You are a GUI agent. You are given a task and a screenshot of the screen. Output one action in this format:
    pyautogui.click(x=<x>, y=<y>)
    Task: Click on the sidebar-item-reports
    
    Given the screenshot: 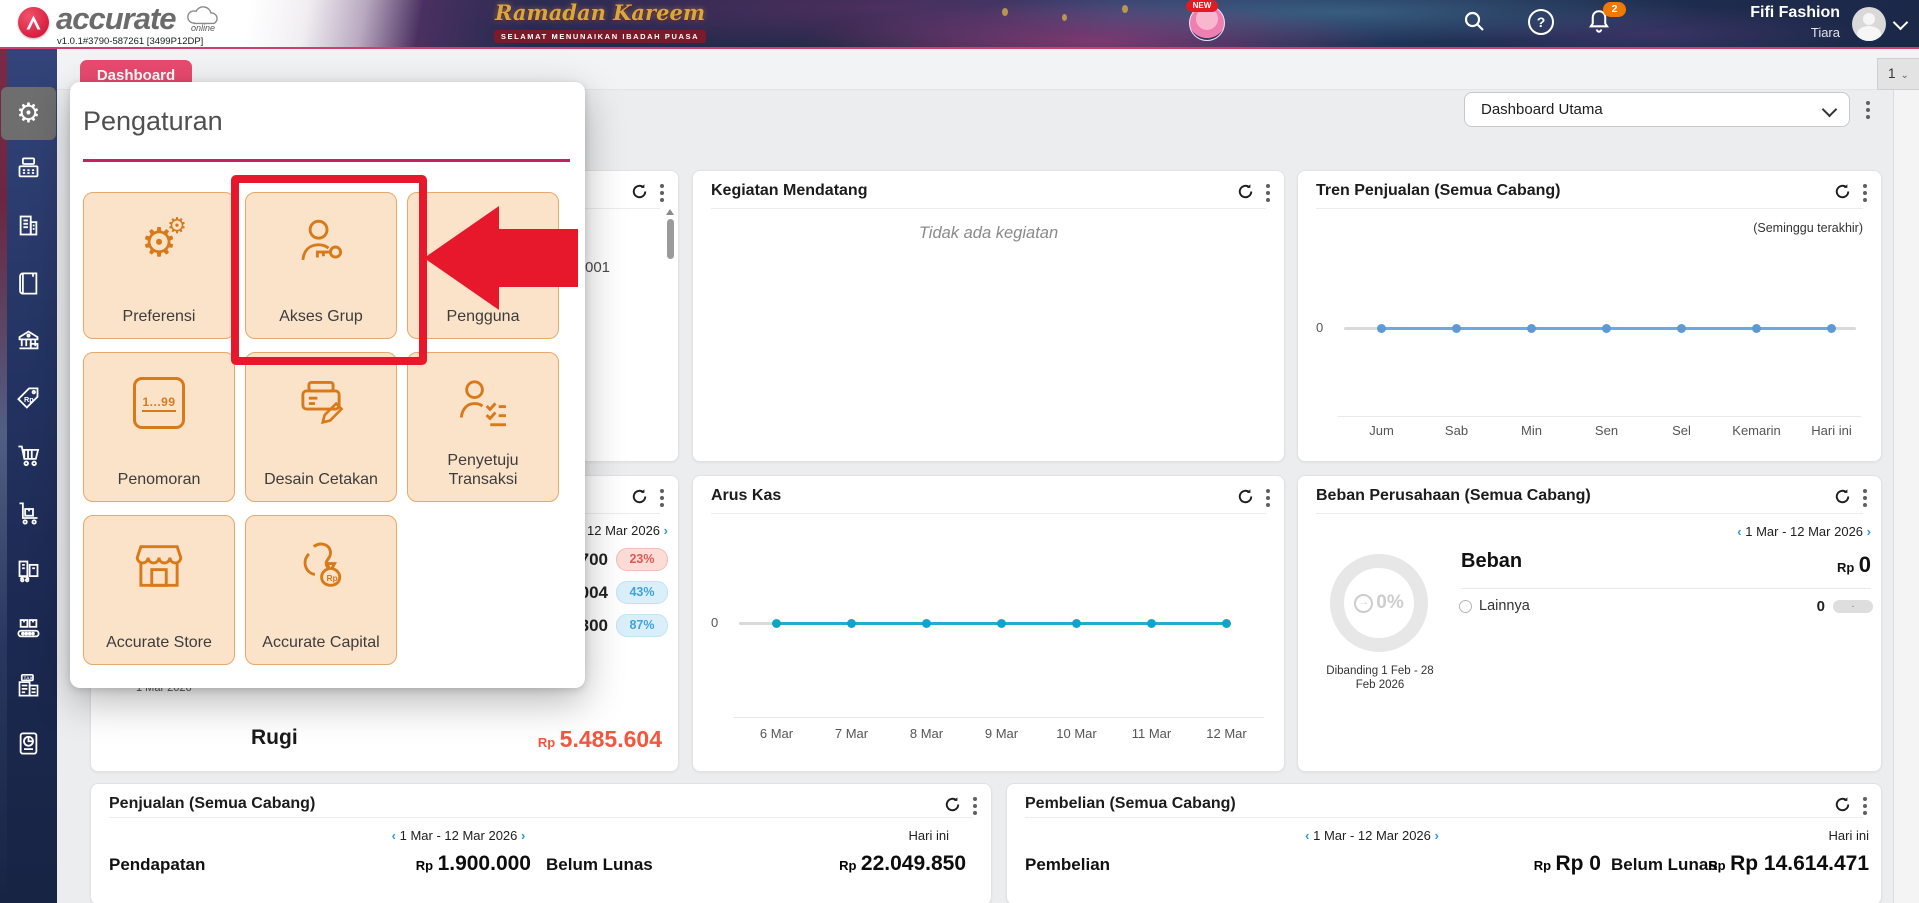 What is the action you would take?
    pyautogui.click(x=28, y=743)
    